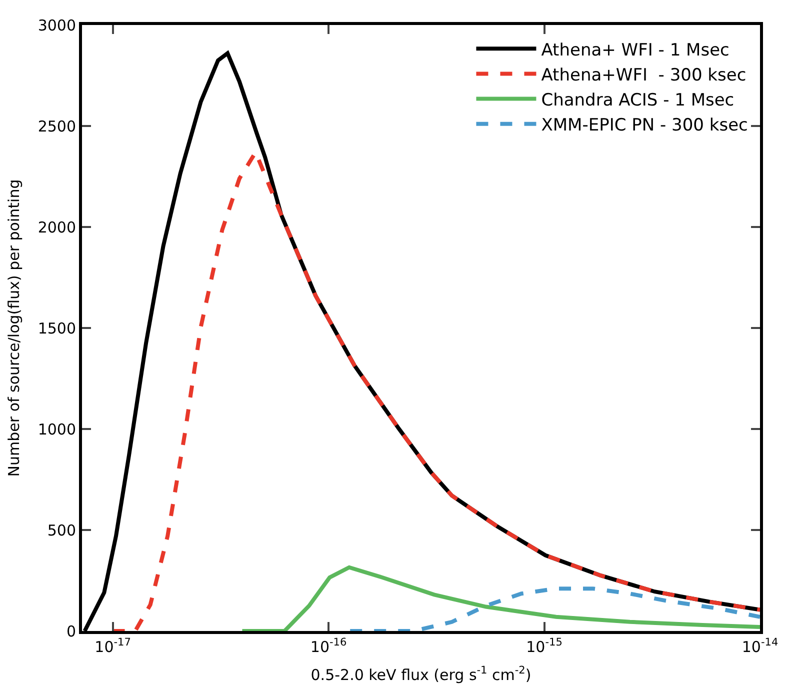  I want to click on x-tick-label: 10$^{-17}$, so click(112, 646).